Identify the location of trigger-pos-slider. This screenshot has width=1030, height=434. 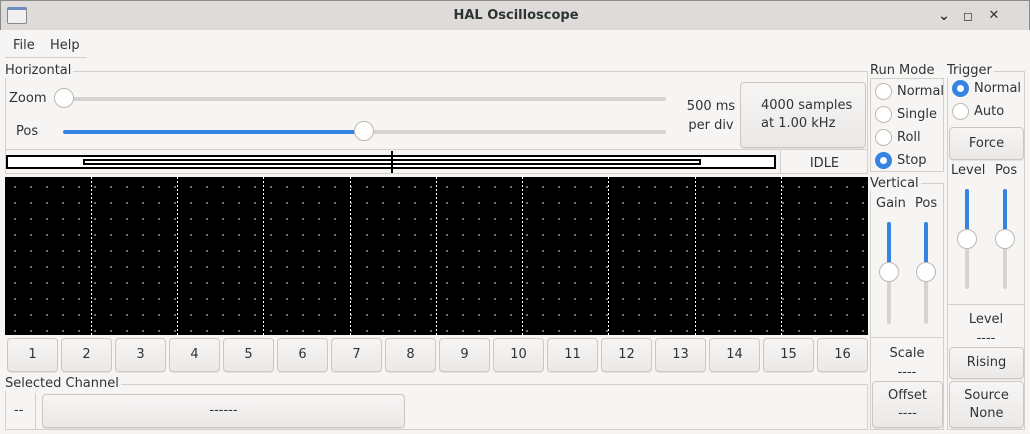
(1005, 239).